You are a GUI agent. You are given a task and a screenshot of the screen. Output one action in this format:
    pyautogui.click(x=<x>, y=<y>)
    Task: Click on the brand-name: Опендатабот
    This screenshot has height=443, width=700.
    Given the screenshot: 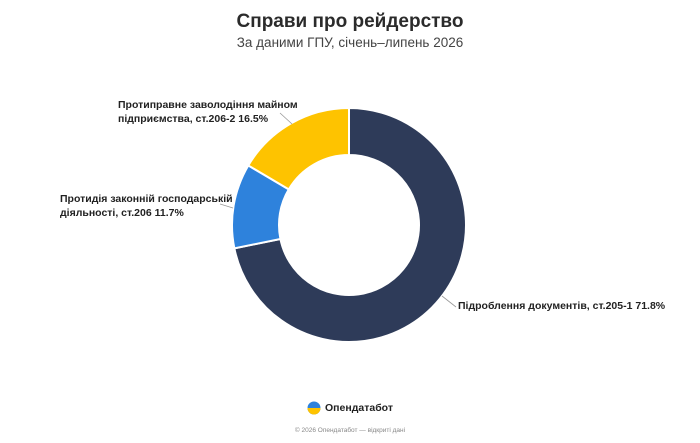 What is the action you would take?
    pyautogui.click(x=359, y=408)
    